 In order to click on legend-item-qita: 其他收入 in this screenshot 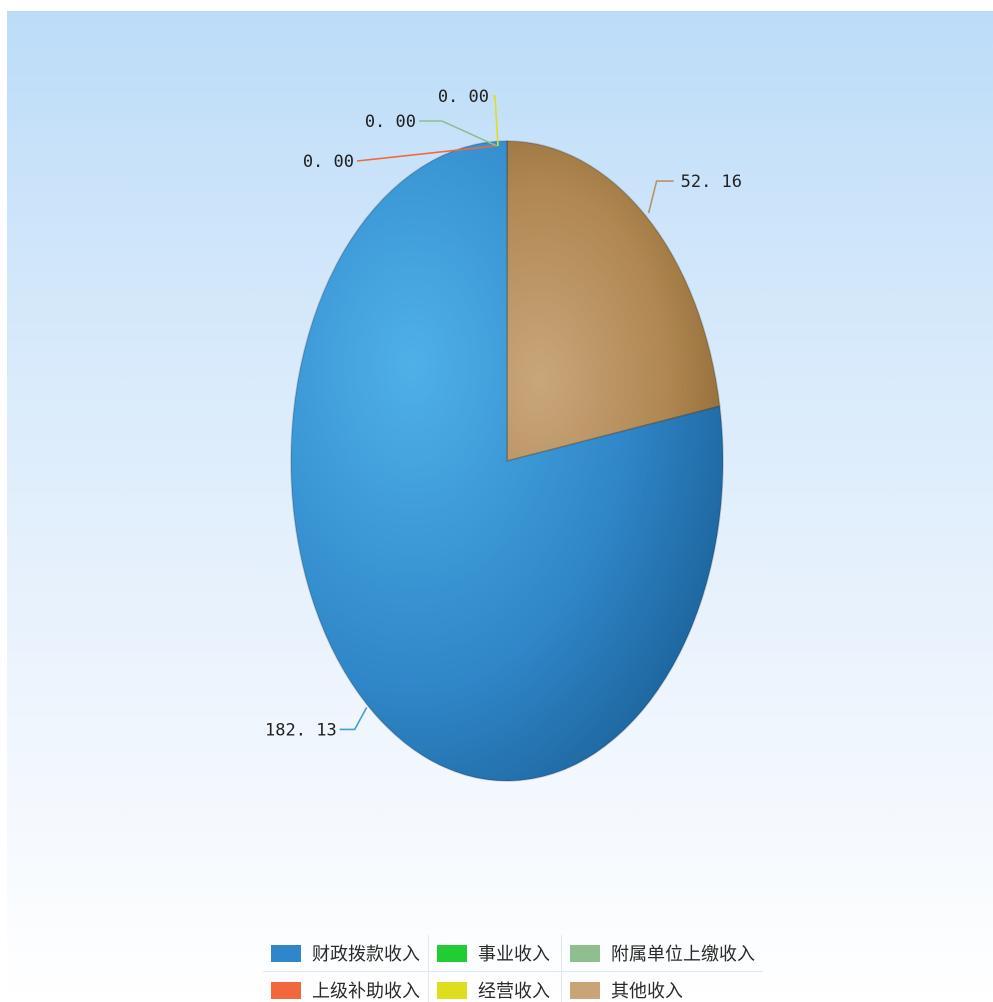, I will do `click(662, 987)`.